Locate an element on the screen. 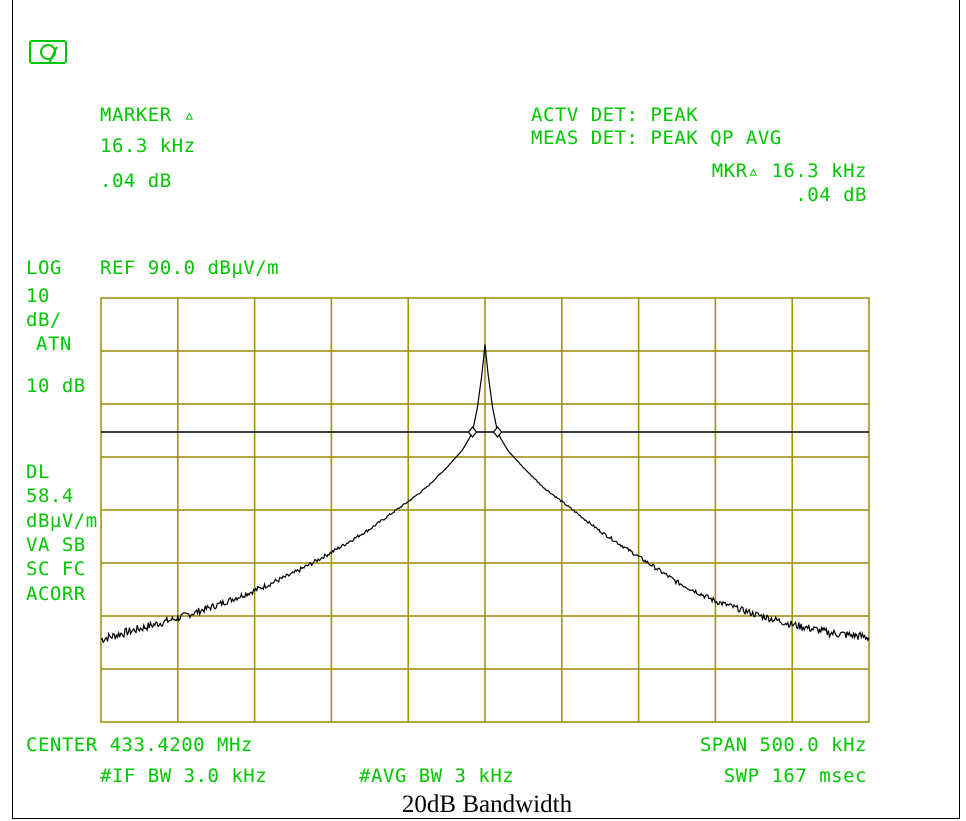 The width and height of the screenshot is (966, 821). marker-level: .04 dB is located at coordinates (136, 181).